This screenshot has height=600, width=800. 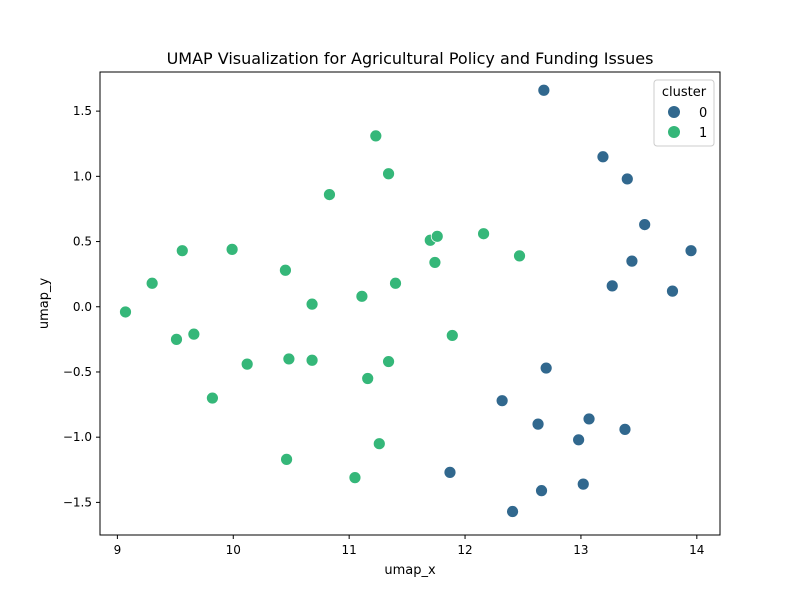 I want to click on x-tick-label: 9, so click(x=118, y=550).